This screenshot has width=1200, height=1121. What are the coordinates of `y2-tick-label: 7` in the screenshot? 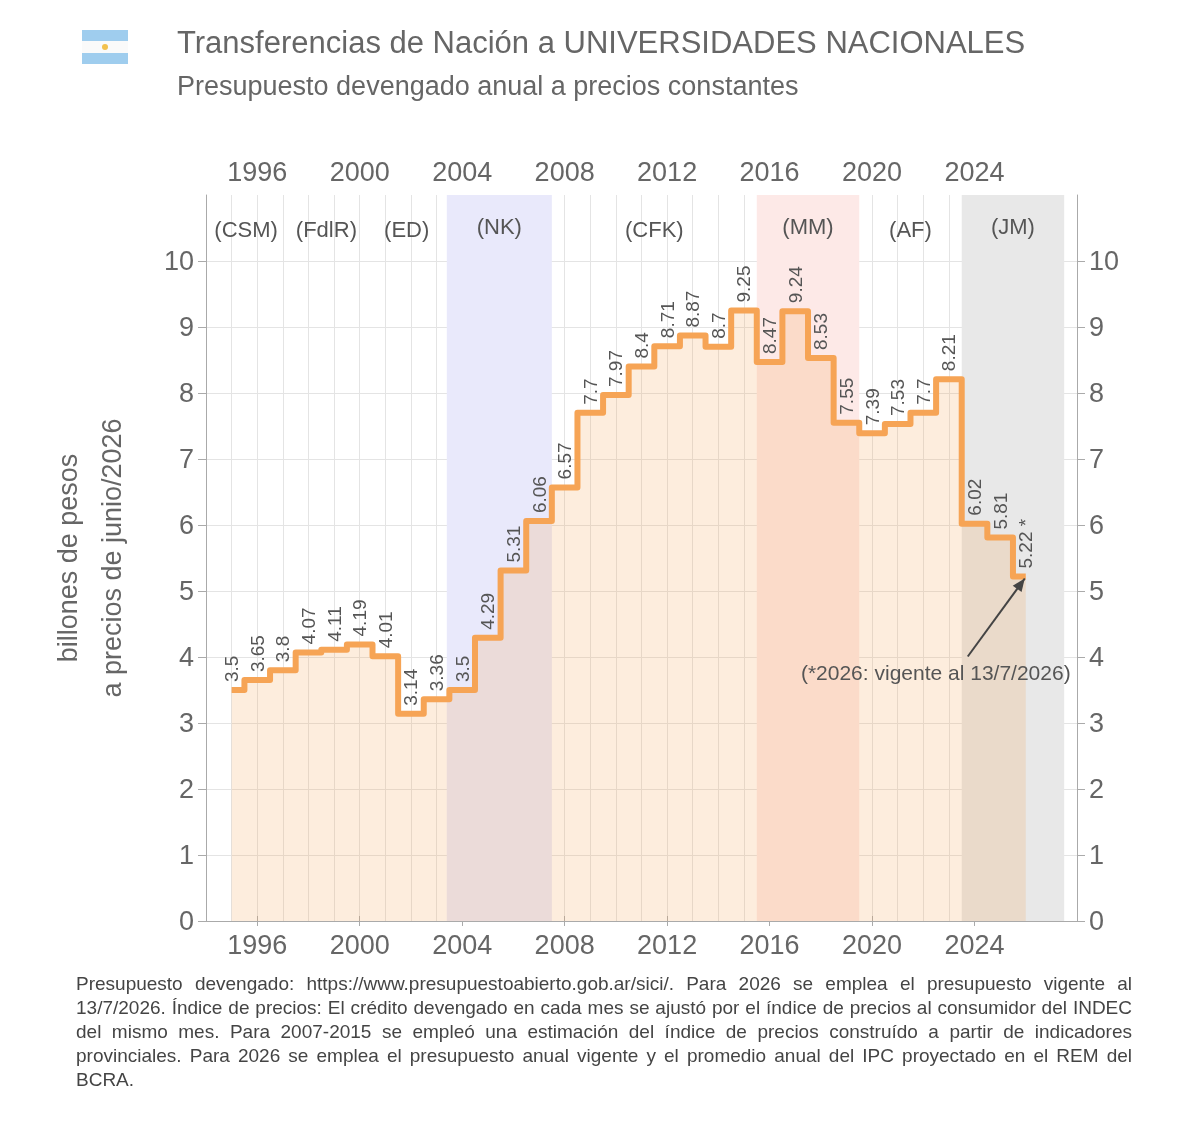 It's located at (1097, 459).